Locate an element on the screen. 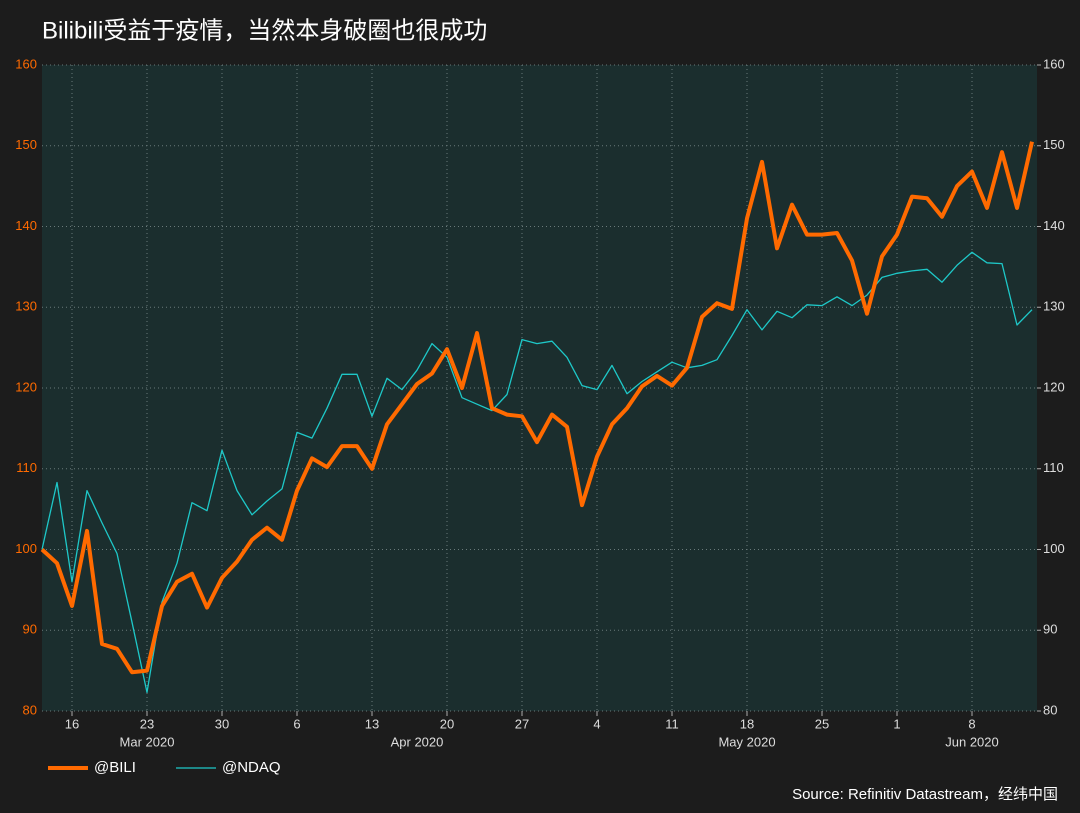 The width and height of the screenshot is (1080, 813). y-tick-label: 110 is located at coordinates (26, 467).